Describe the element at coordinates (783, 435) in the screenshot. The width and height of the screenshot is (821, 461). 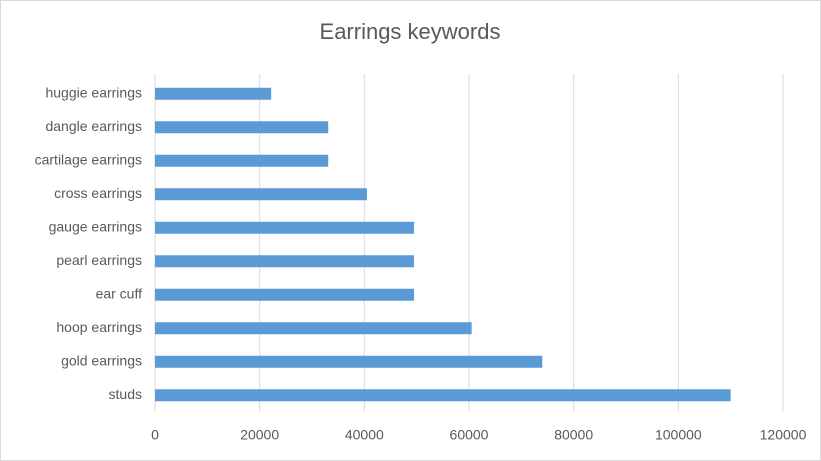
I see `x-tick-label: 120000` at that location.